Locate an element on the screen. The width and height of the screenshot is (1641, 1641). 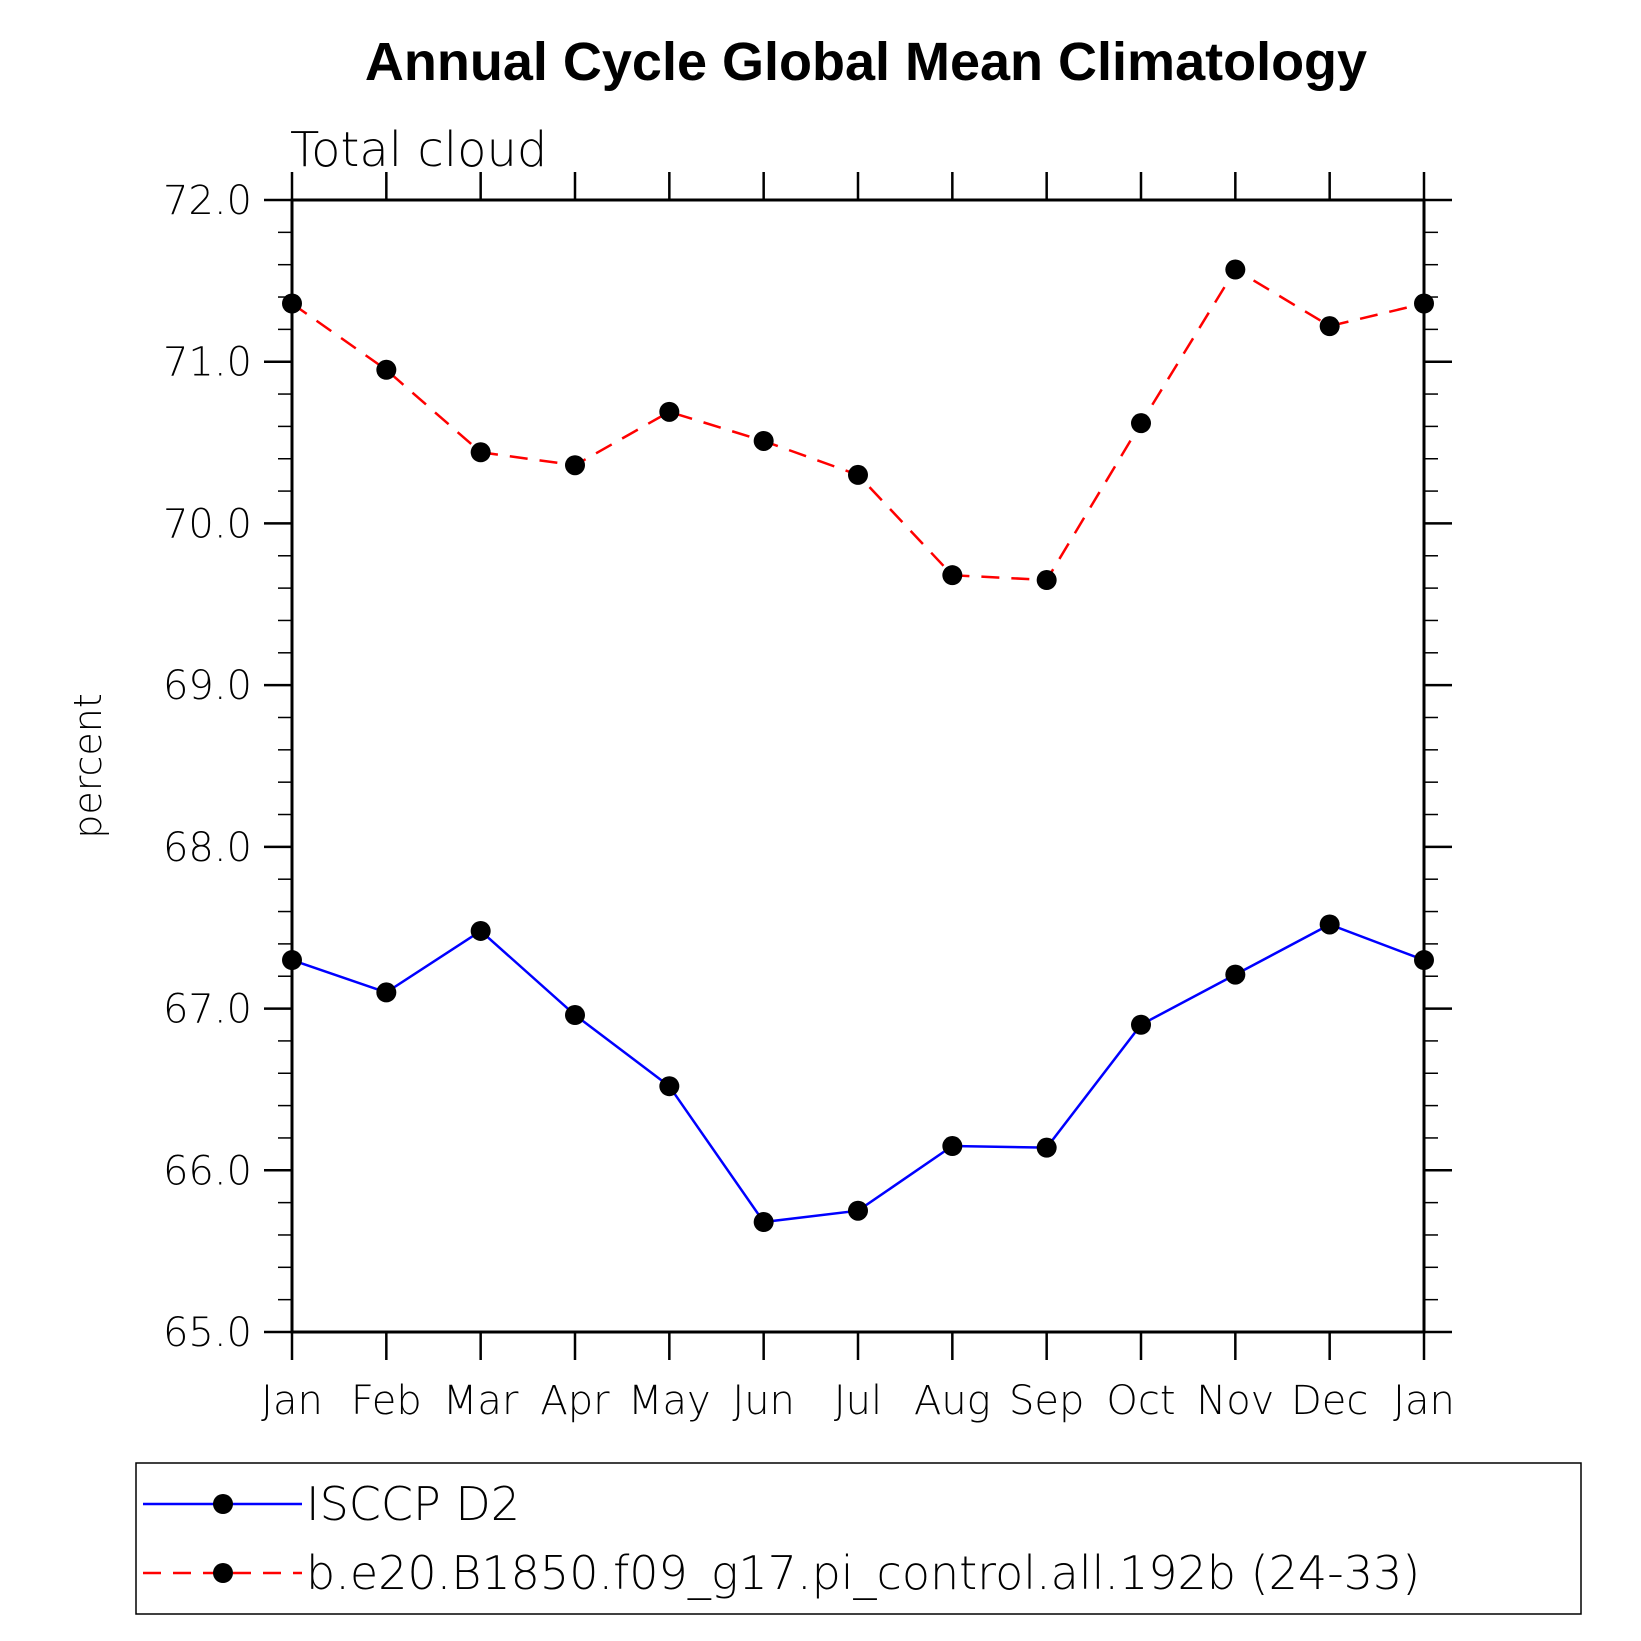
chart-subtitle: Total cloud is located at coordinates (418, 150).